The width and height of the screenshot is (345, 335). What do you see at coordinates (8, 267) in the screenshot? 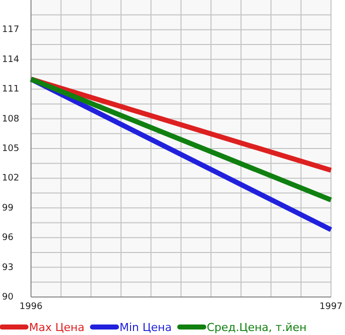
I see `y-tick-label: 93` at bounding box center [8, 267].